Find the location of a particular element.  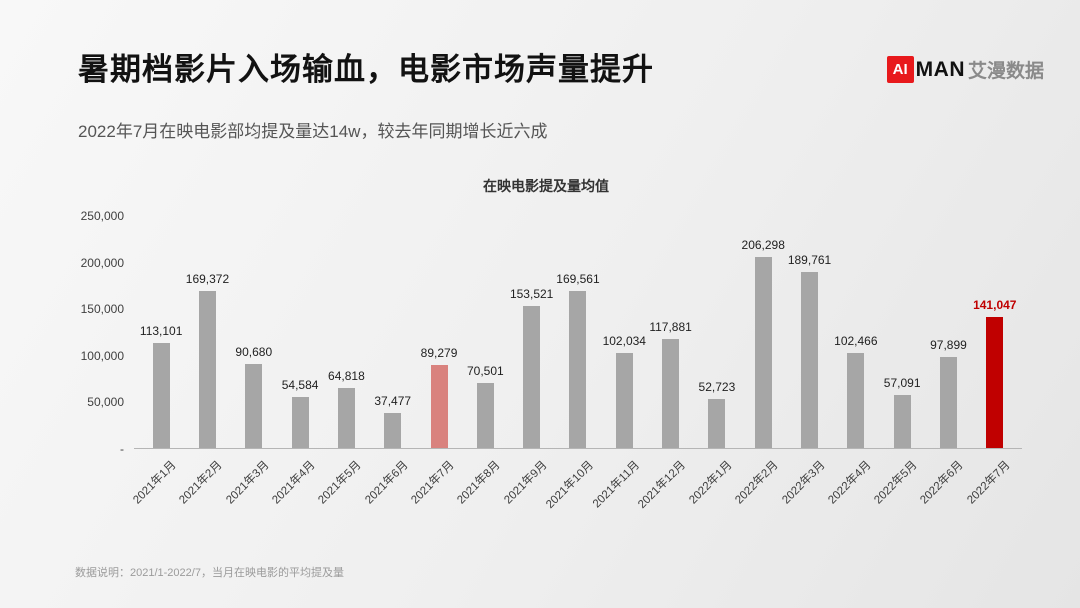

bar-value-label: 169,372 is located at coordinates (207, 278).